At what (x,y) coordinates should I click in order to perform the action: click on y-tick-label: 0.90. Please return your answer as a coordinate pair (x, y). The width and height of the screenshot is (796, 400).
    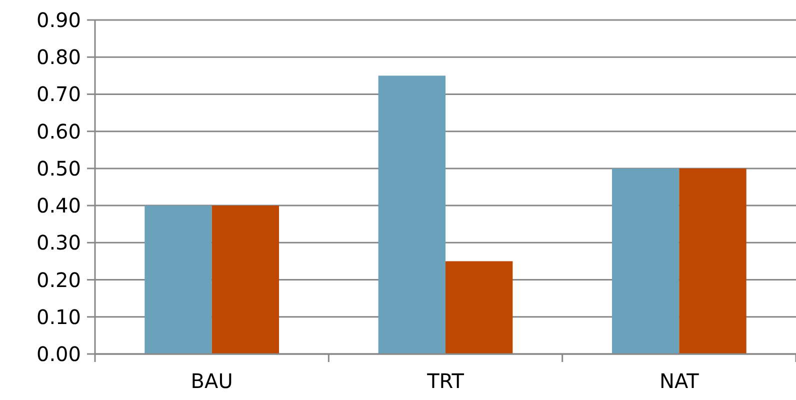
    Looking at the image, I should click on (58, 20).